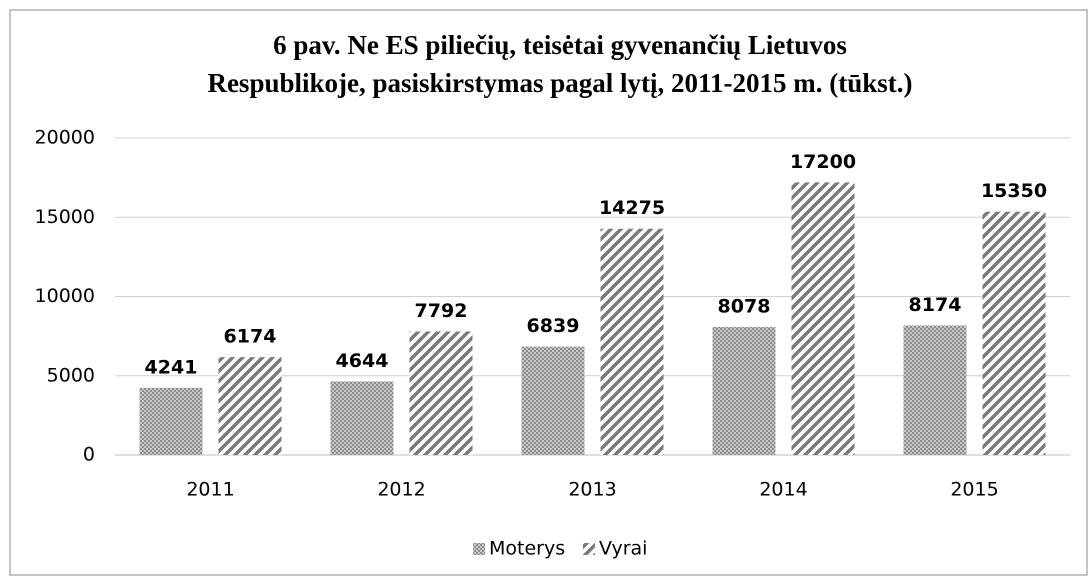  Describe the element at coordinates (632, 208) in the screenshot. I see `value-label: 14275` at that location.